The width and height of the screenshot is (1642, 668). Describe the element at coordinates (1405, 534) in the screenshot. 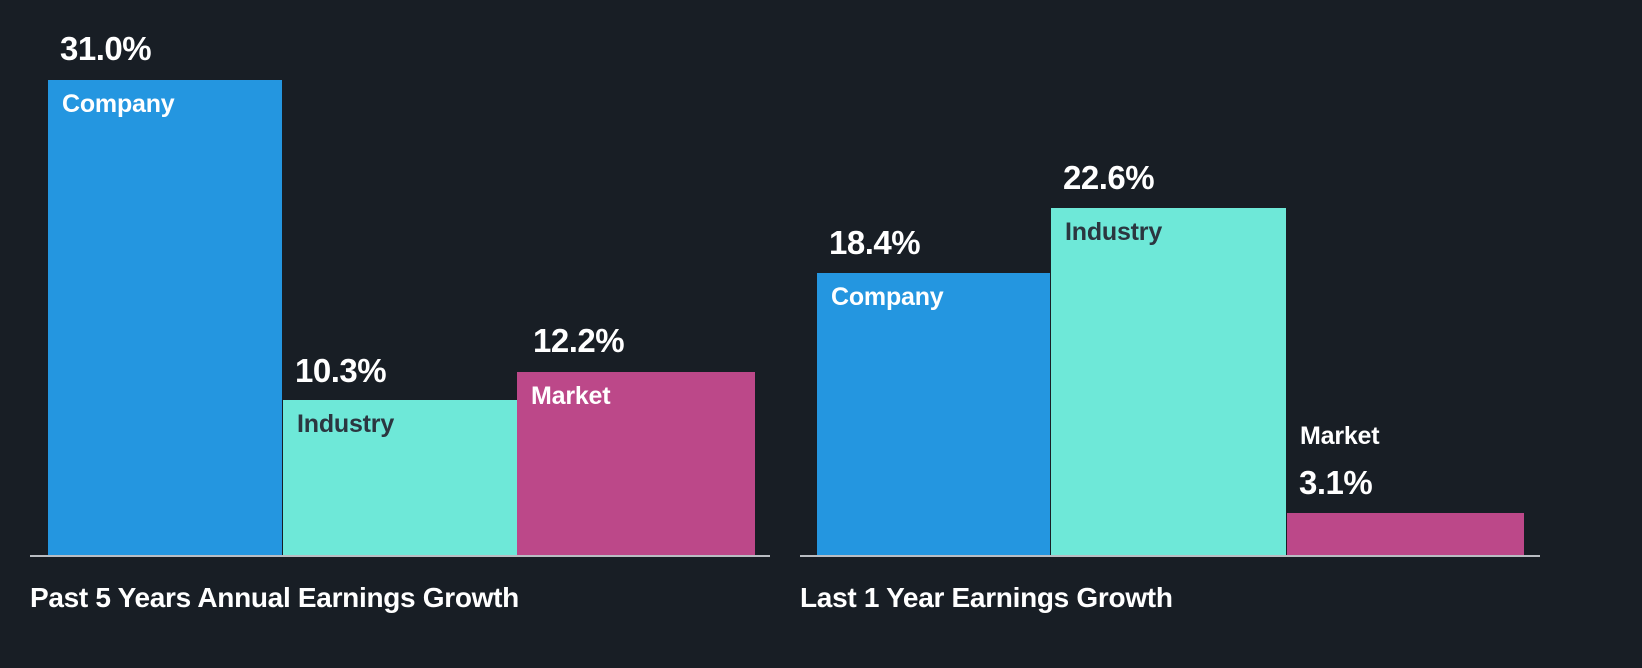

I see `bar-market-right` at that location.